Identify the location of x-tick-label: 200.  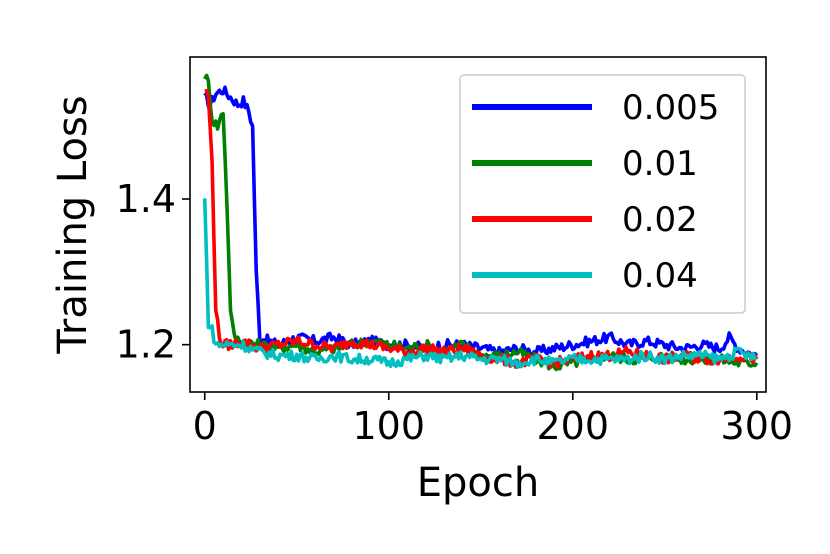
(573, 426).